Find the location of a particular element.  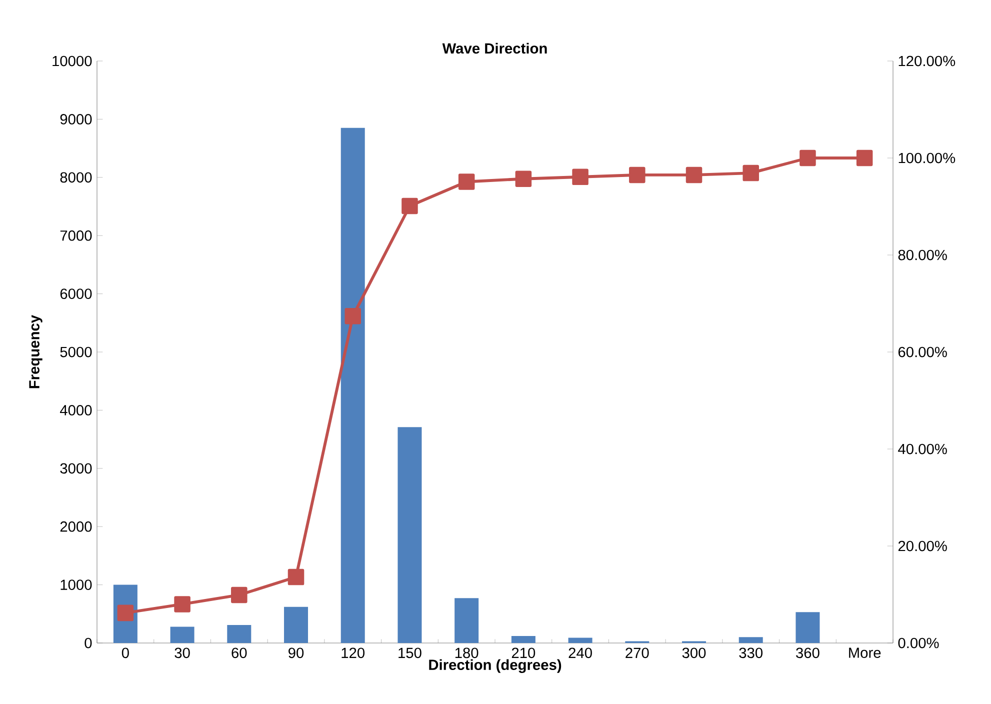

x-tick-label: 60 is located at coordinates (239, 653).